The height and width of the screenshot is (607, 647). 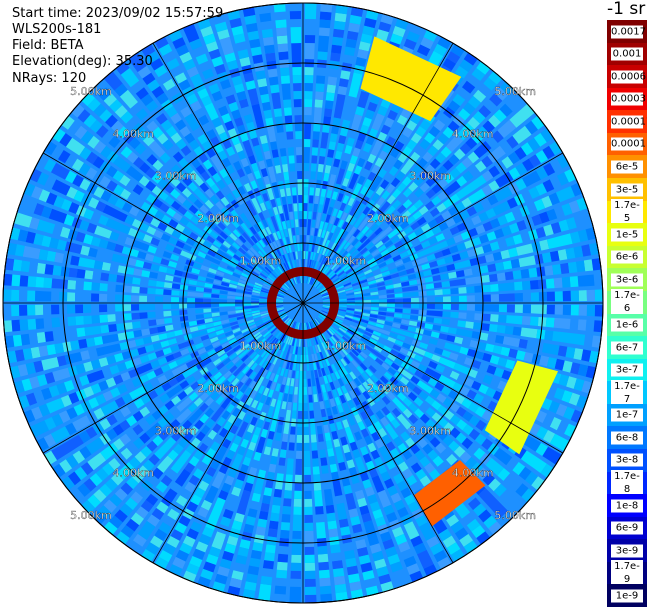 I want to click on colorbar-level: 6e-7, so click(x=627, y=348).